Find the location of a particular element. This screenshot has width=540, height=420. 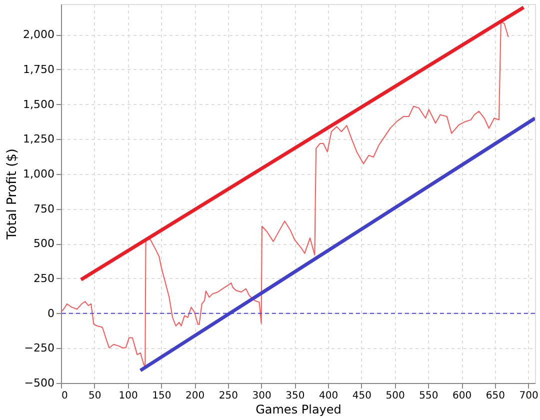

y-axis-title: Total Profit ($) is located at coordinates (12, 194).